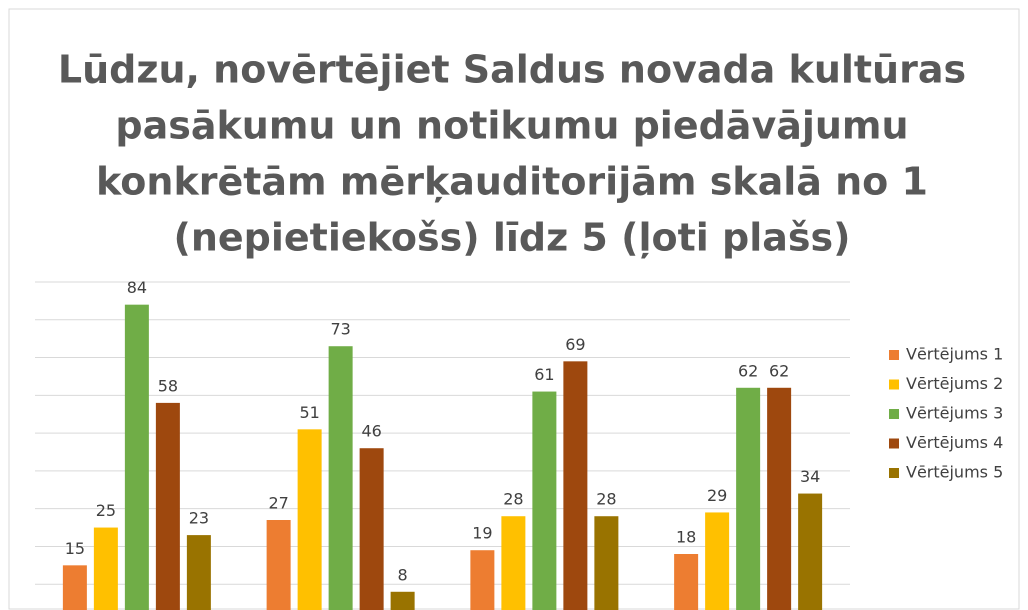  Describe the element at coordinates (511, 238) in the screenshot. I see `chart-title: (nepietiekošs) līdz 5 (ļoti plašs)` at that location.